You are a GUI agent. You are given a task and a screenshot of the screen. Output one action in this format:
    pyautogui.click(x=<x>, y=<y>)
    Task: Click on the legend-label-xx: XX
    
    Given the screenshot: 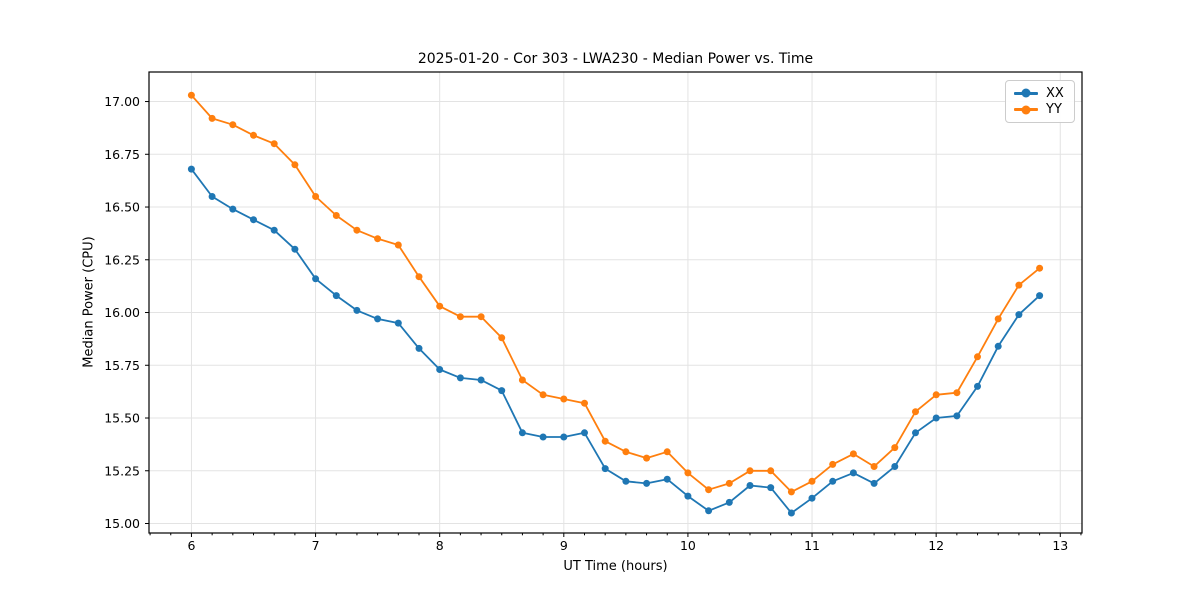 What is the action you would take?
    pyautogui.click(x=1055, y=93)
    